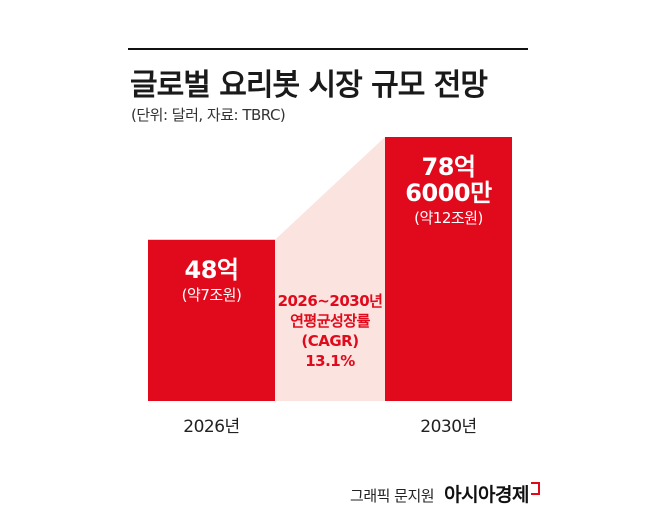  What do you see at coordinates (208, 115) in the screenshot?
I see `chart-subtitle: (단위: 달러, 자료: TBRC)` at bounding box center [208, 115].